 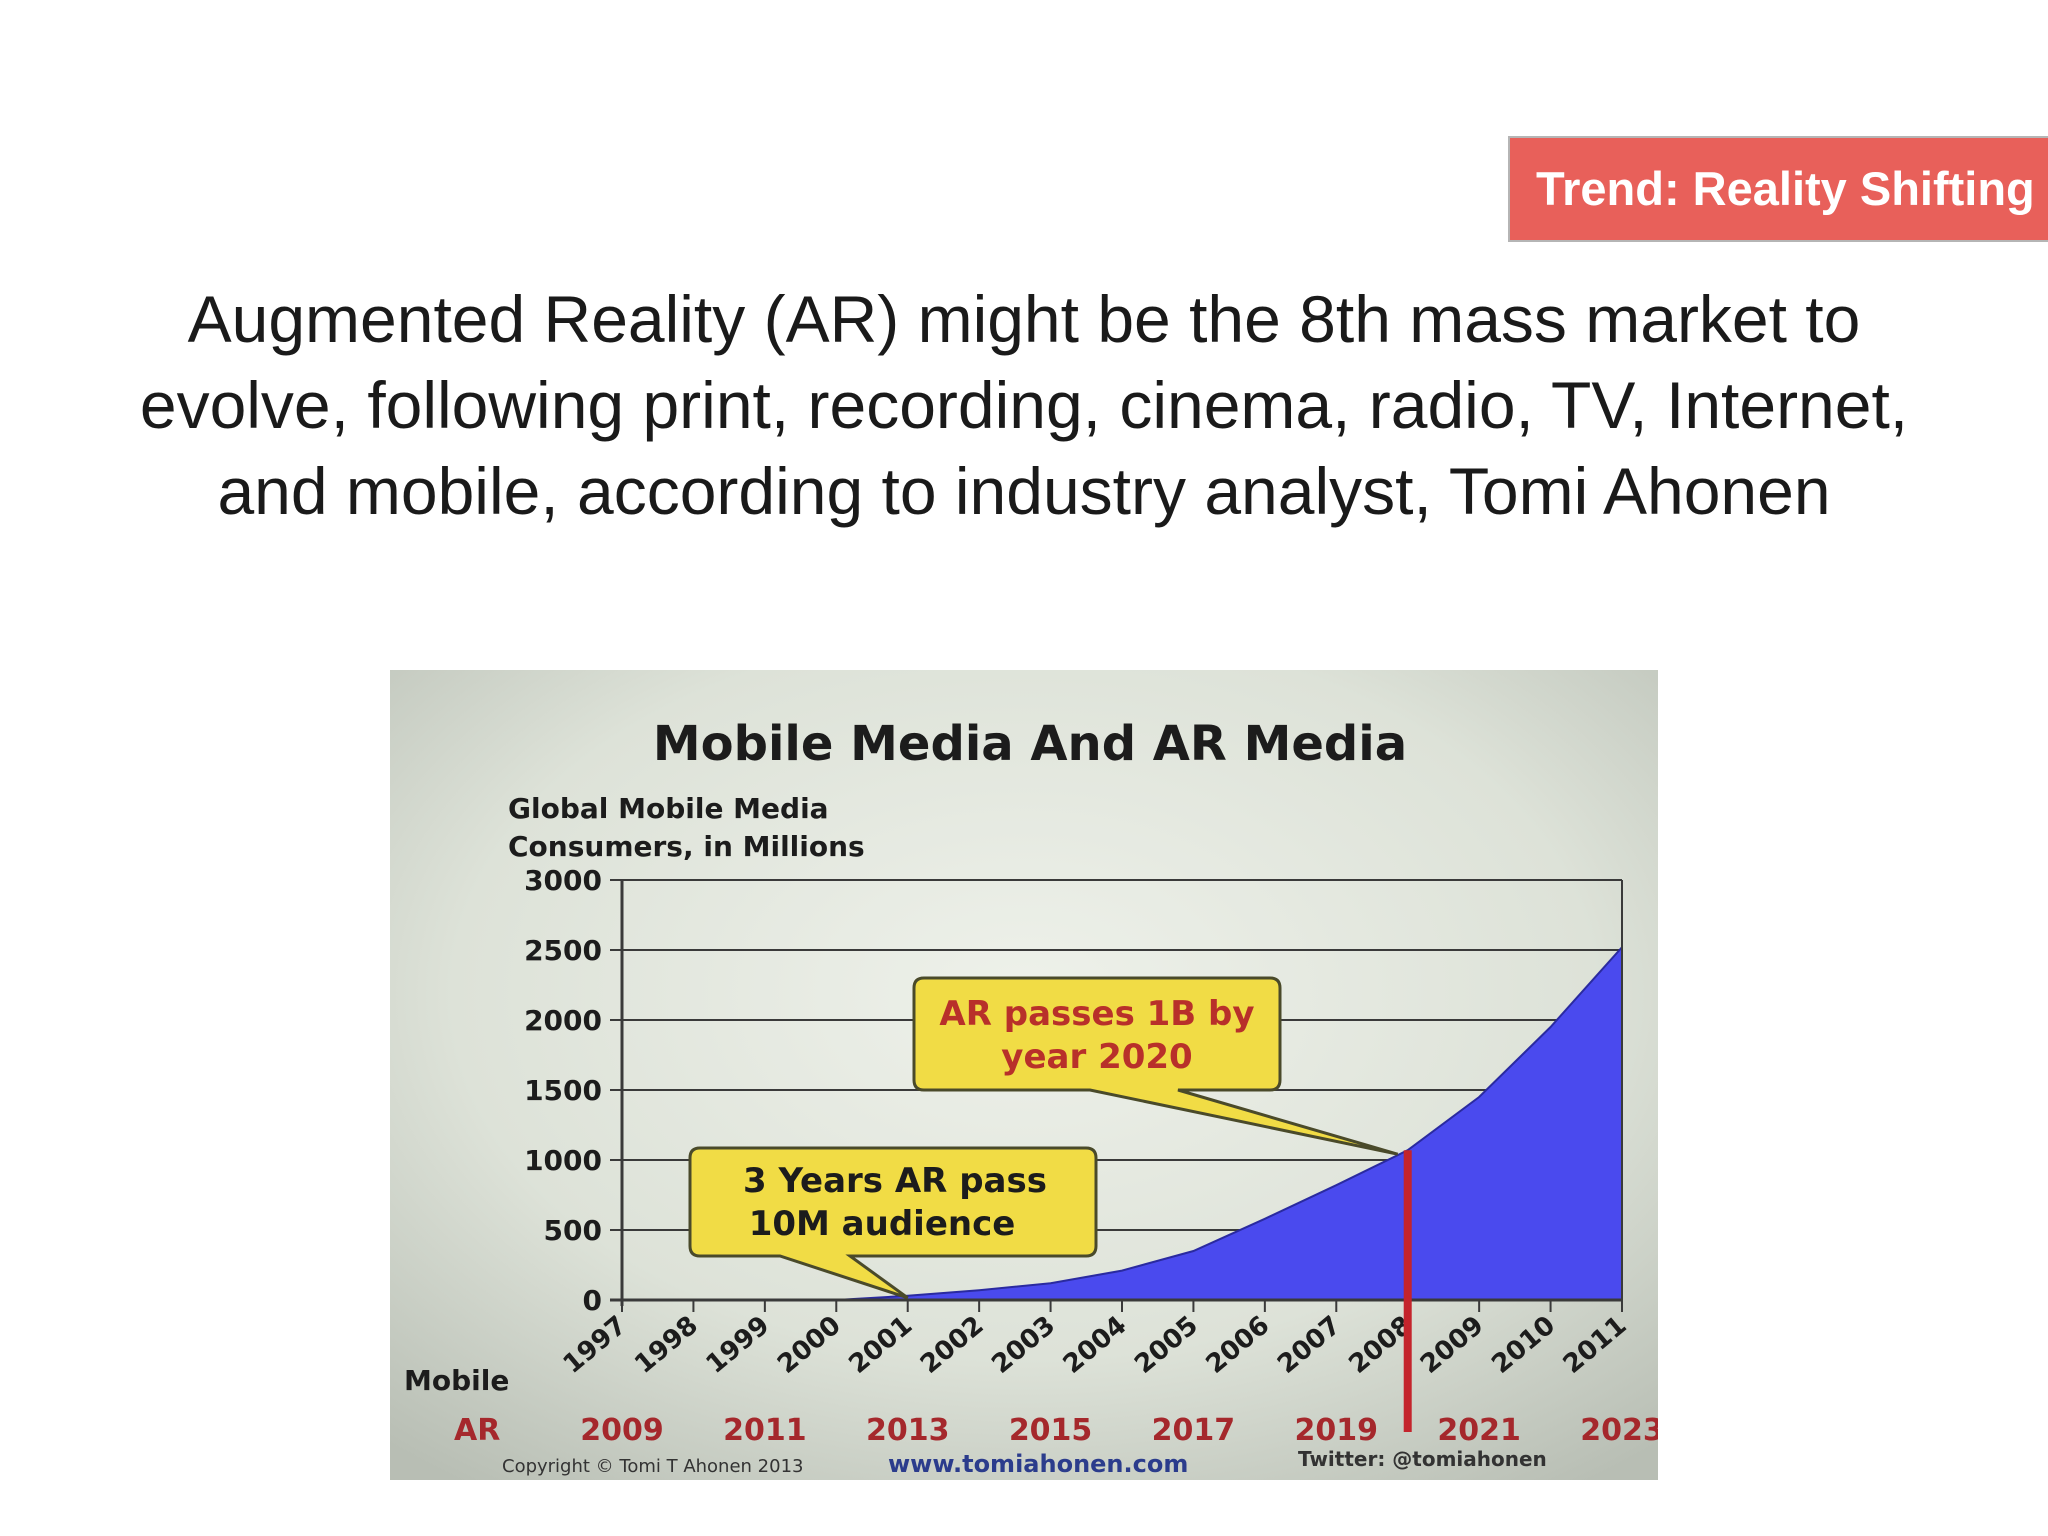 I want to click on footer-copyright: Copyright © Tomi T Ahonen 2013, so click(x=652, y=1466).